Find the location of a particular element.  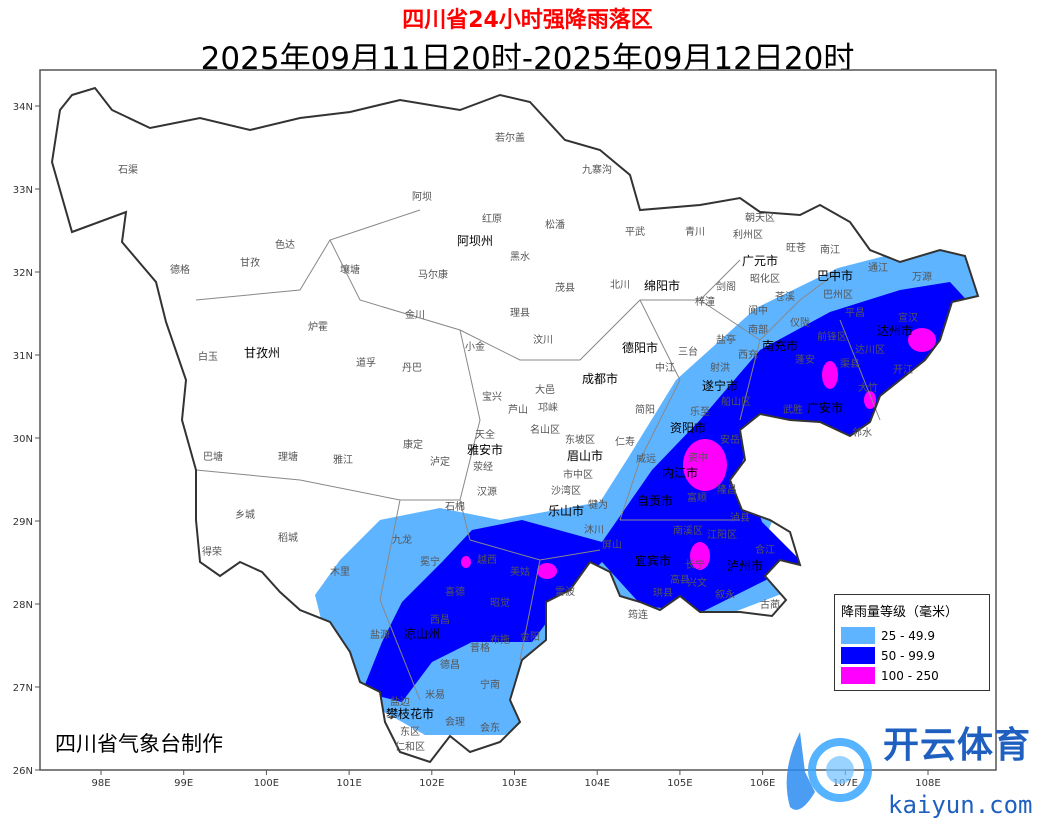

county-label: 东区 is located at coordinates (410, 731).